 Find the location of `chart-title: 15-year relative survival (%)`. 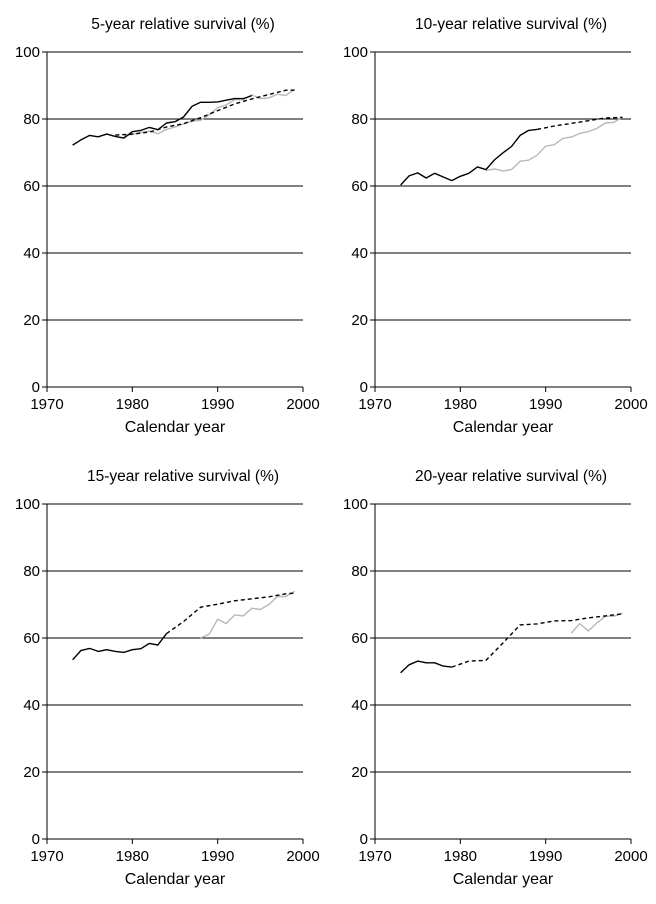

chart-title: 15-year relative survival (%) is located at coordinates (183, 476).